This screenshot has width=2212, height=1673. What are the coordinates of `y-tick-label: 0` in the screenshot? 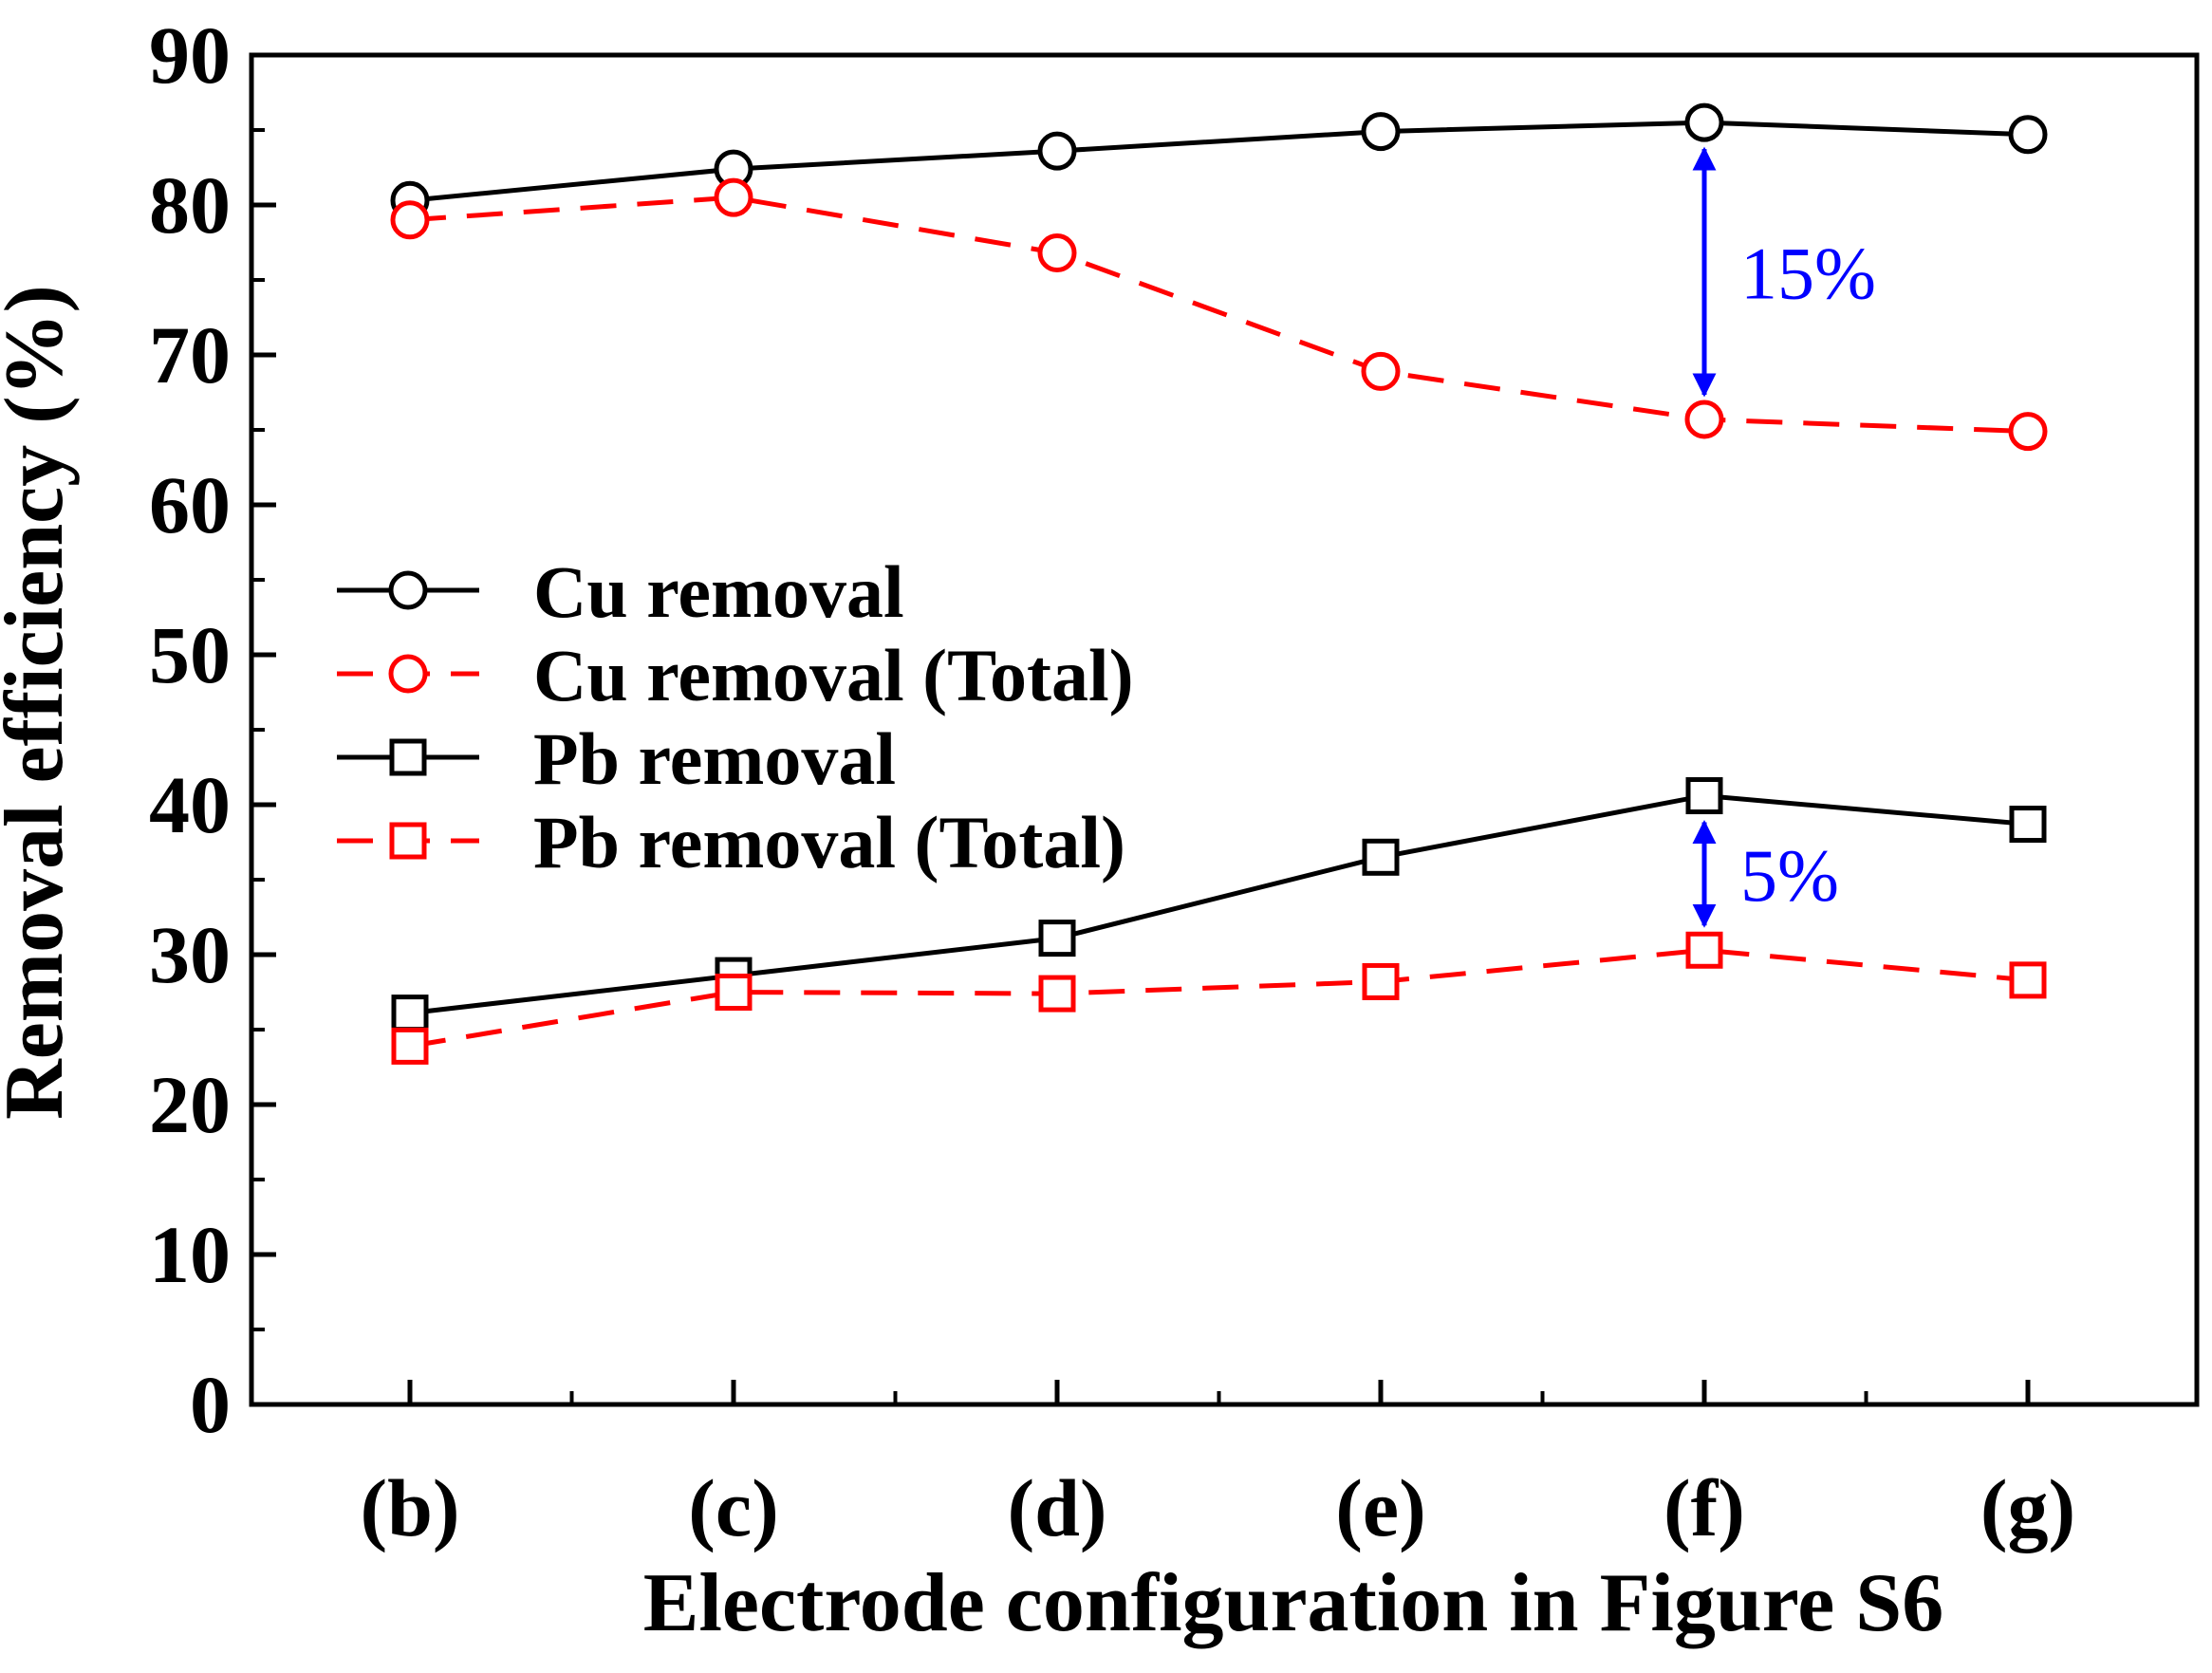 It's located at (211, 1404).